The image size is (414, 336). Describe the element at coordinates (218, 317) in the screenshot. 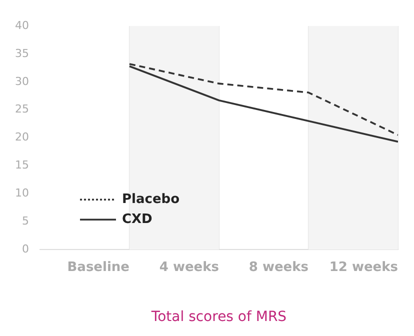

I see `x-axis-title: Total scores of MRS` at that location.